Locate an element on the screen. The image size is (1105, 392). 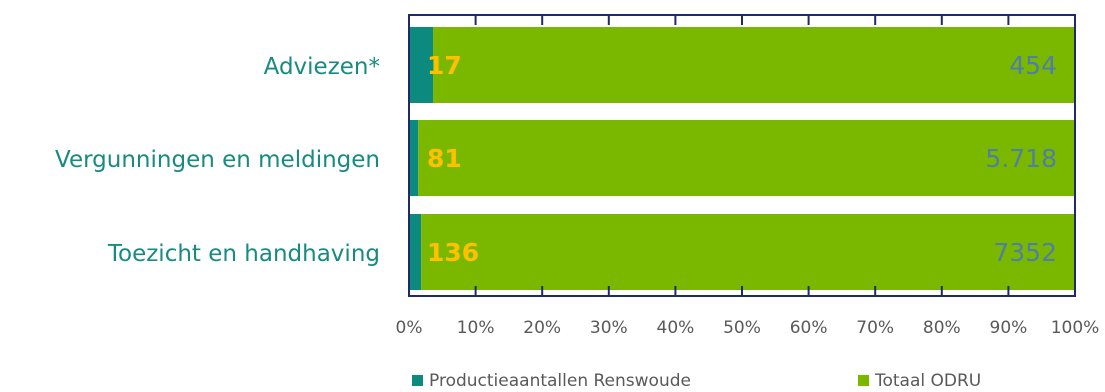
x-tick-label: 0% is located at coordinates (409, 328).